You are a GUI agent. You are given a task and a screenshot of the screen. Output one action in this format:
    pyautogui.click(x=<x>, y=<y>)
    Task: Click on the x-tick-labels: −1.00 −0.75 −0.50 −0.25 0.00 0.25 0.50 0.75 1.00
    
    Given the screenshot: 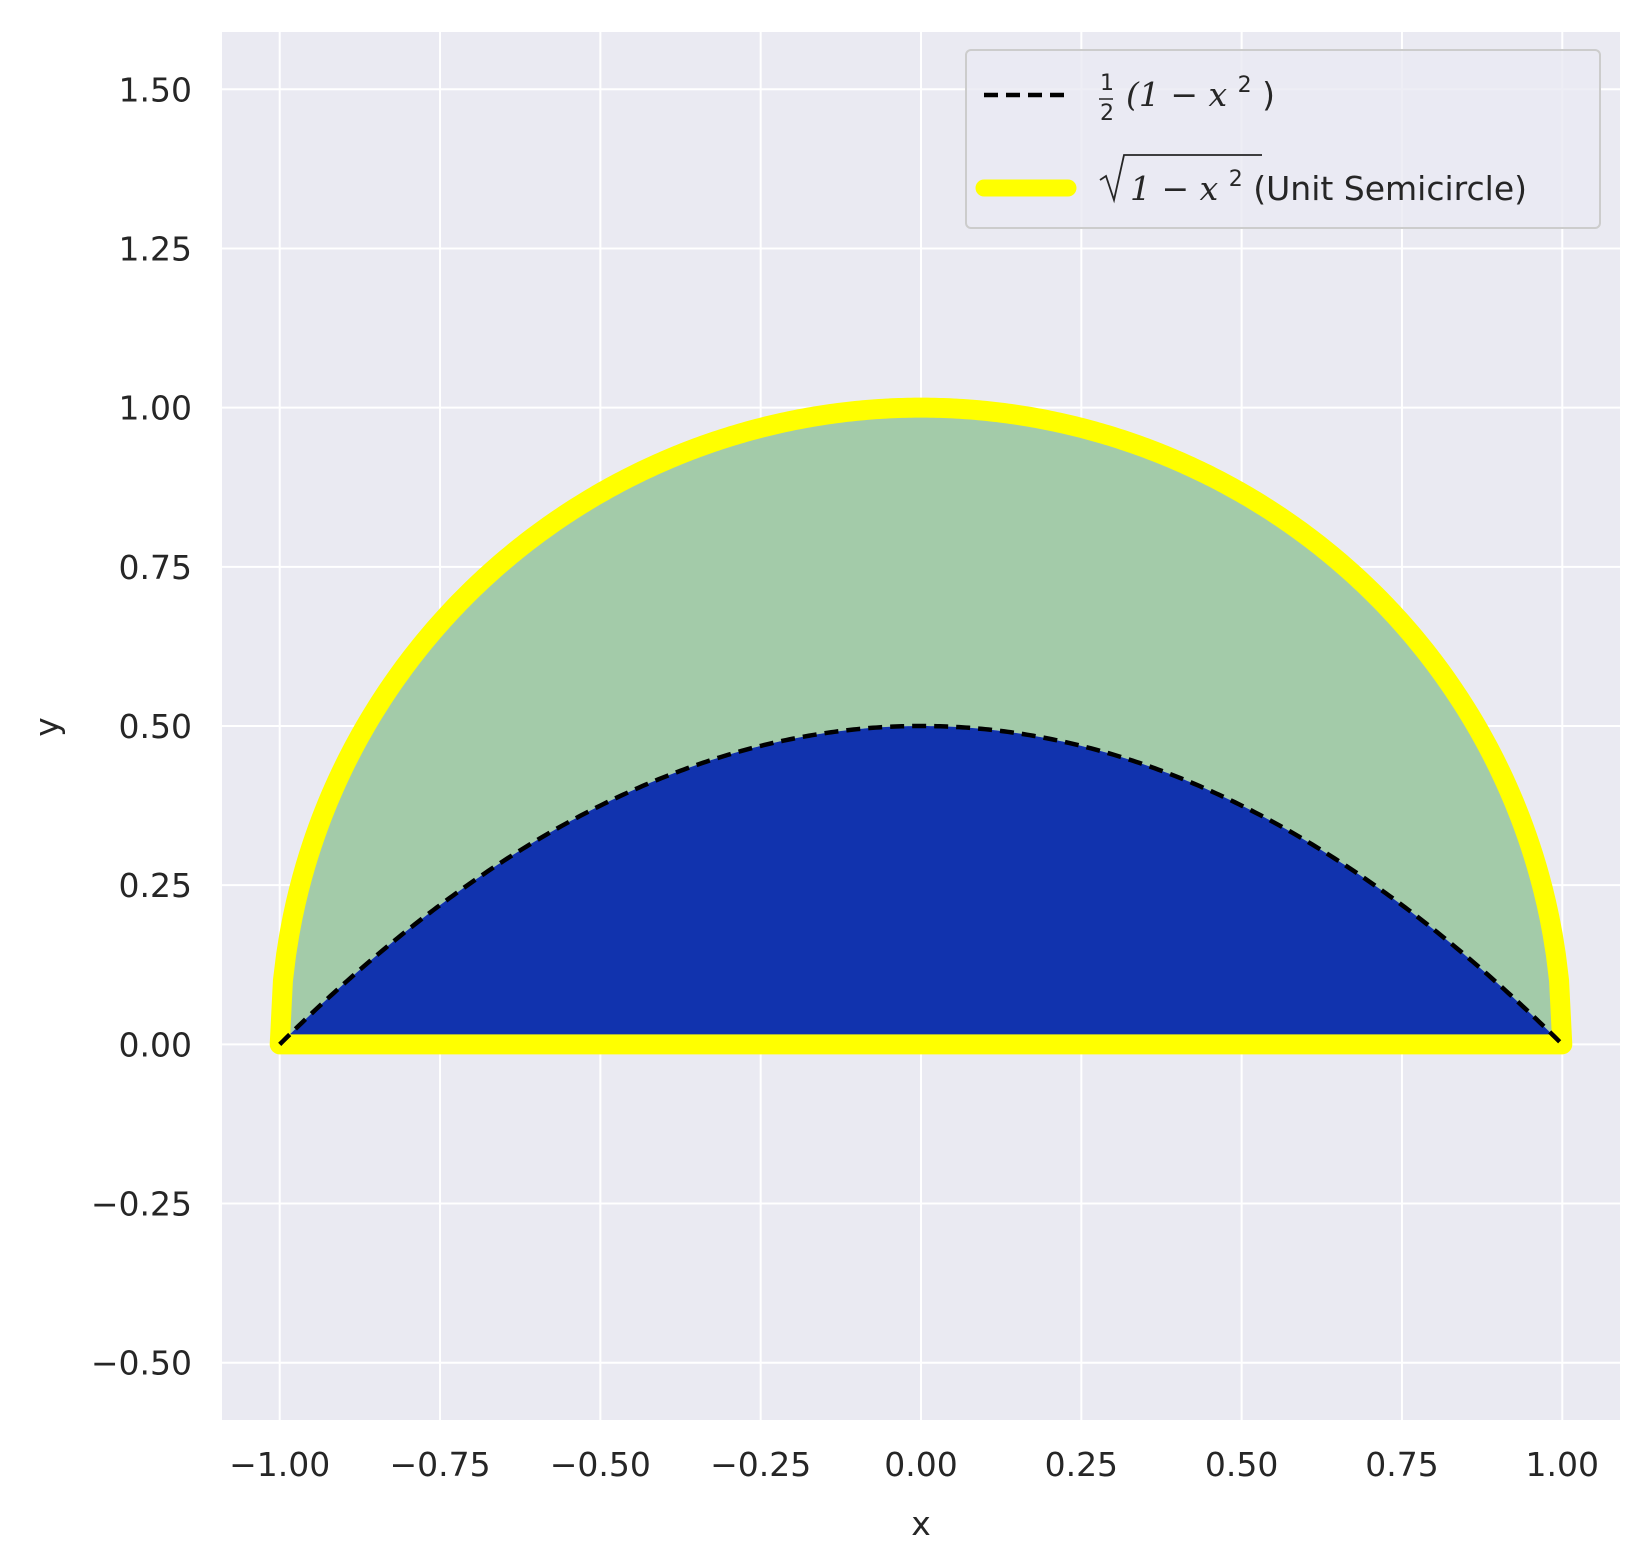 What is the action you would take?
    pyautogui.click(x=914, y=1464)
    